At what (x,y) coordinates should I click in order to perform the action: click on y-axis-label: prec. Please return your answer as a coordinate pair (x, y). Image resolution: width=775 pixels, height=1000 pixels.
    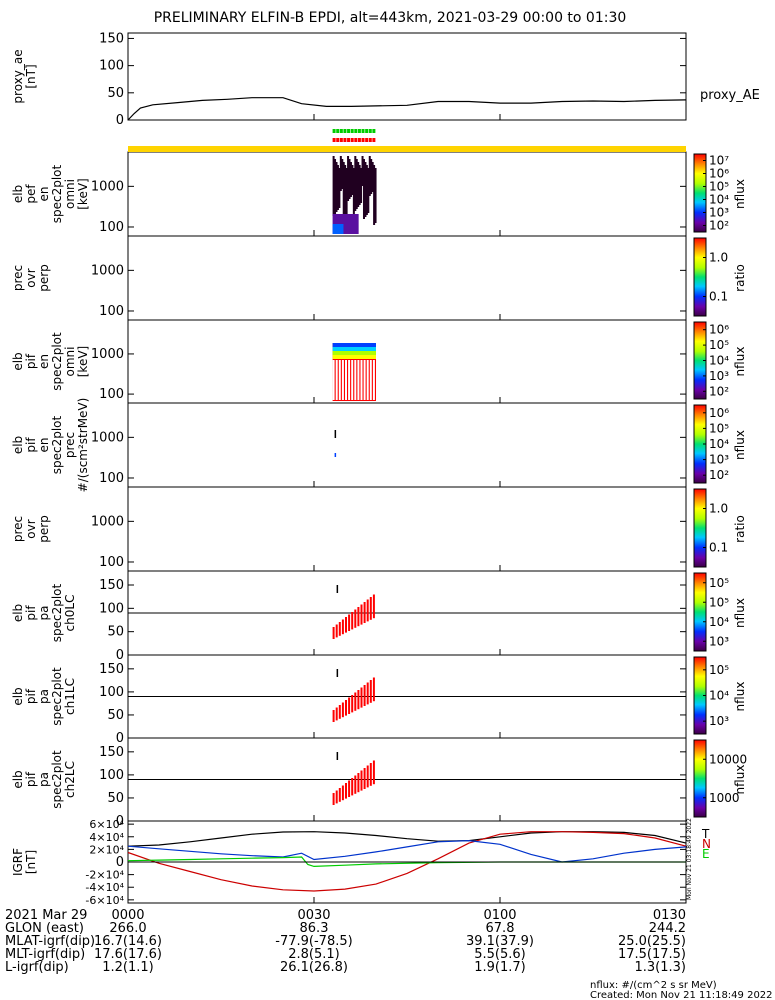
    Looking at the image, I should click on (70, 445).